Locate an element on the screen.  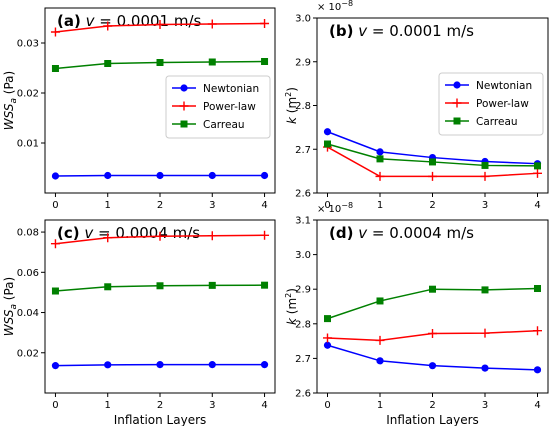
series-line is located at coordinates (432, 303).